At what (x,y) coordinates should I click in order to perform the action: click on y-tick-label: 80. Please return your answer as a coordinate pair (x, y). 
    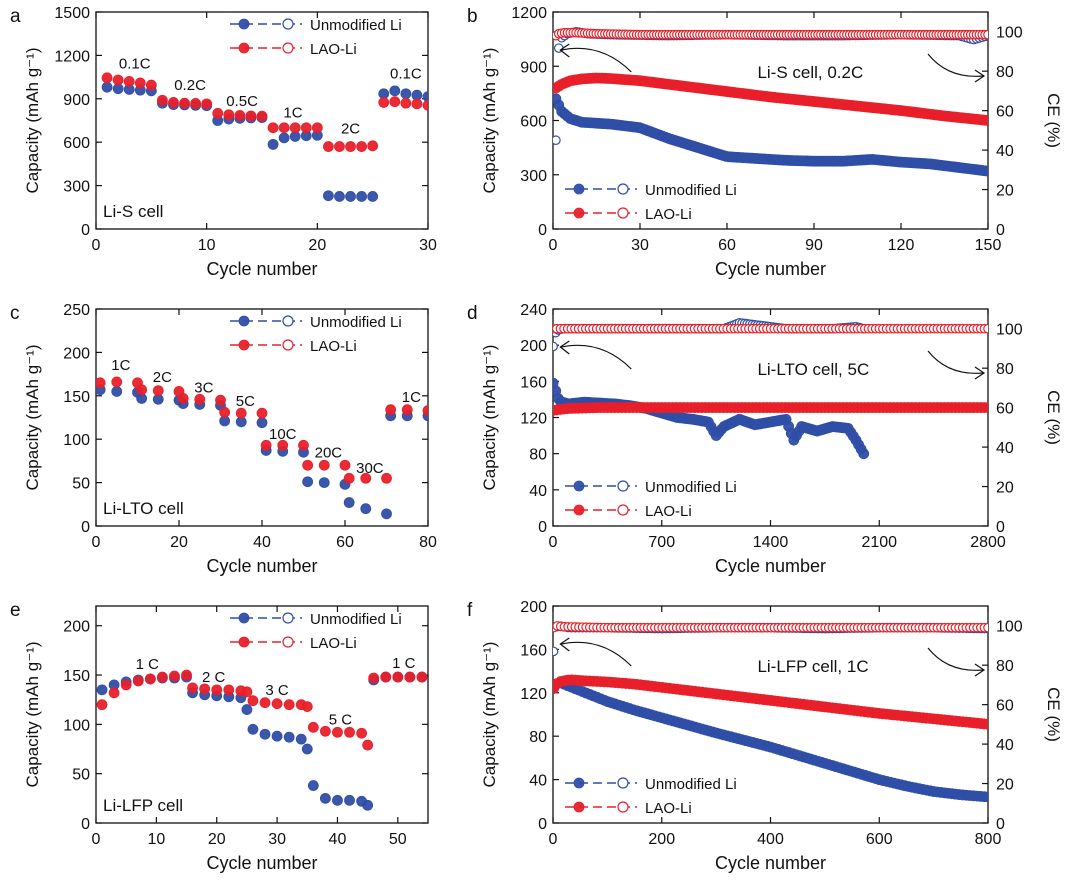
    Looking at the image, I should click on (538, 737).